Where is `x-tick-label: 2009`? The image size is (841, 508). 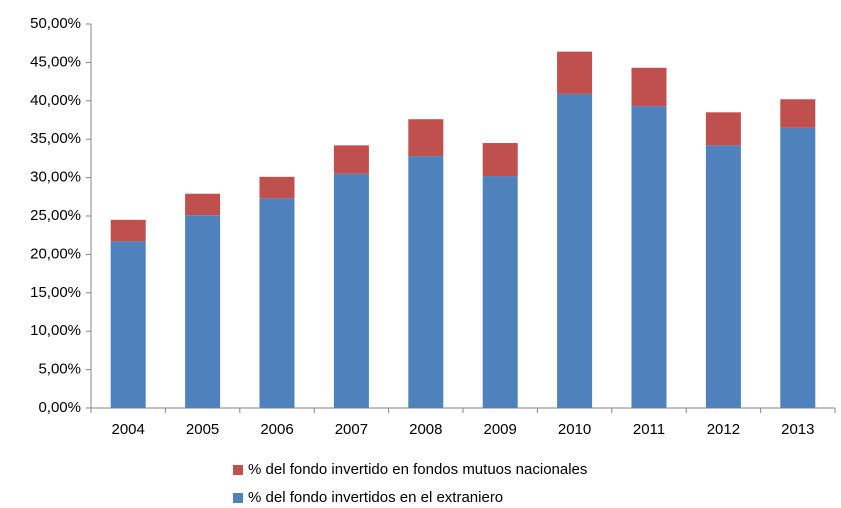 x-tick-label: 2009 is located at coordinates (500, 429).